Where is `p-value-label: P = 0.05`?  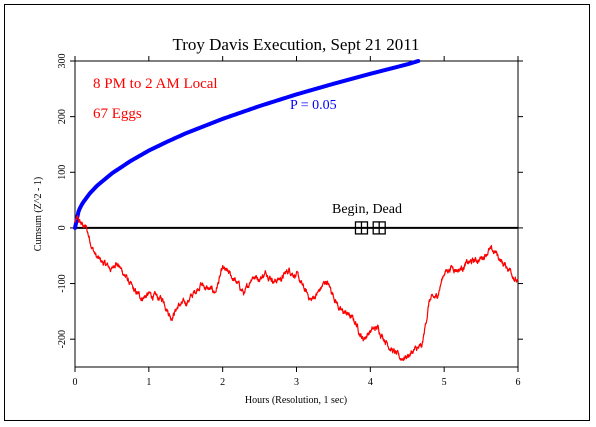
p-value-label: P = 0.05 is located at coordinates (313, 105).